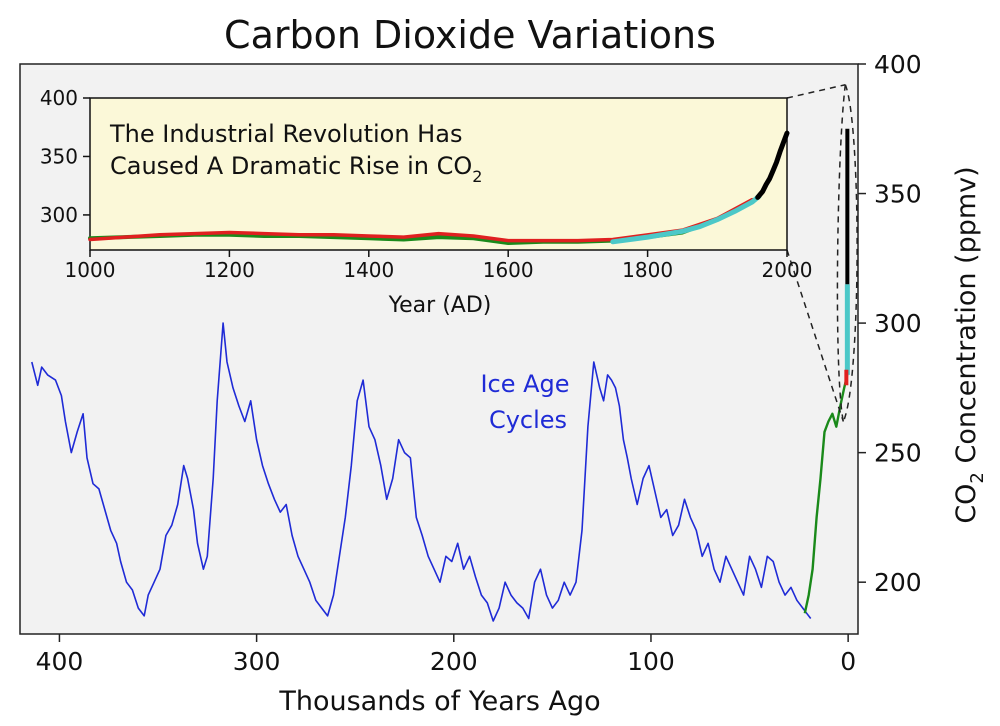 This screenshot has width=1000, height=726. I want to click on main-y-tick-label: 200, so click(898, 582).